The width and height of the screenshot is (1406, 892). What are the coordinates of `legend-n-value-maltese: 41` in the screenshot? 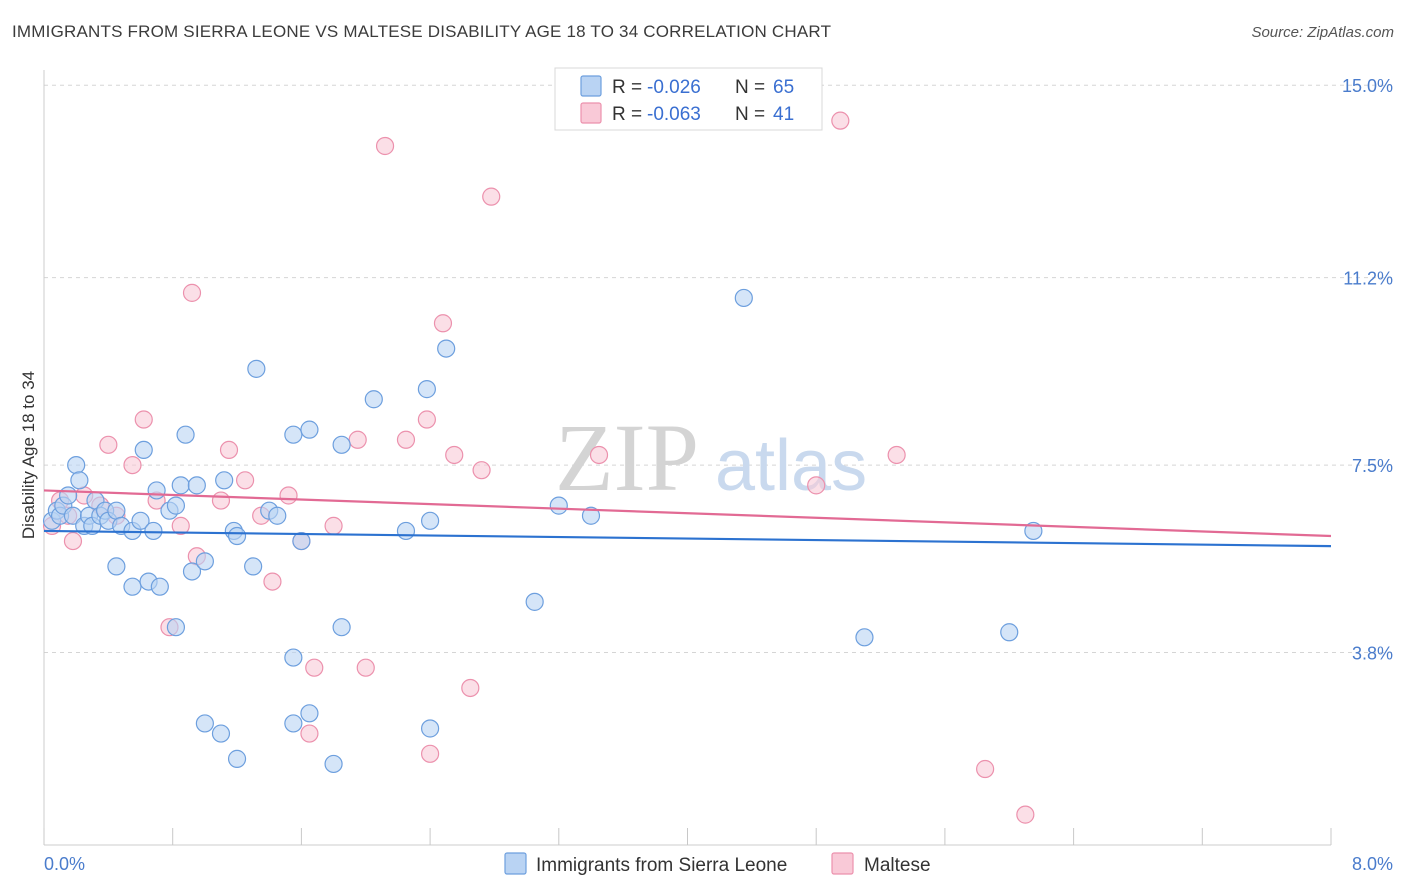 It's located at (783, 114).